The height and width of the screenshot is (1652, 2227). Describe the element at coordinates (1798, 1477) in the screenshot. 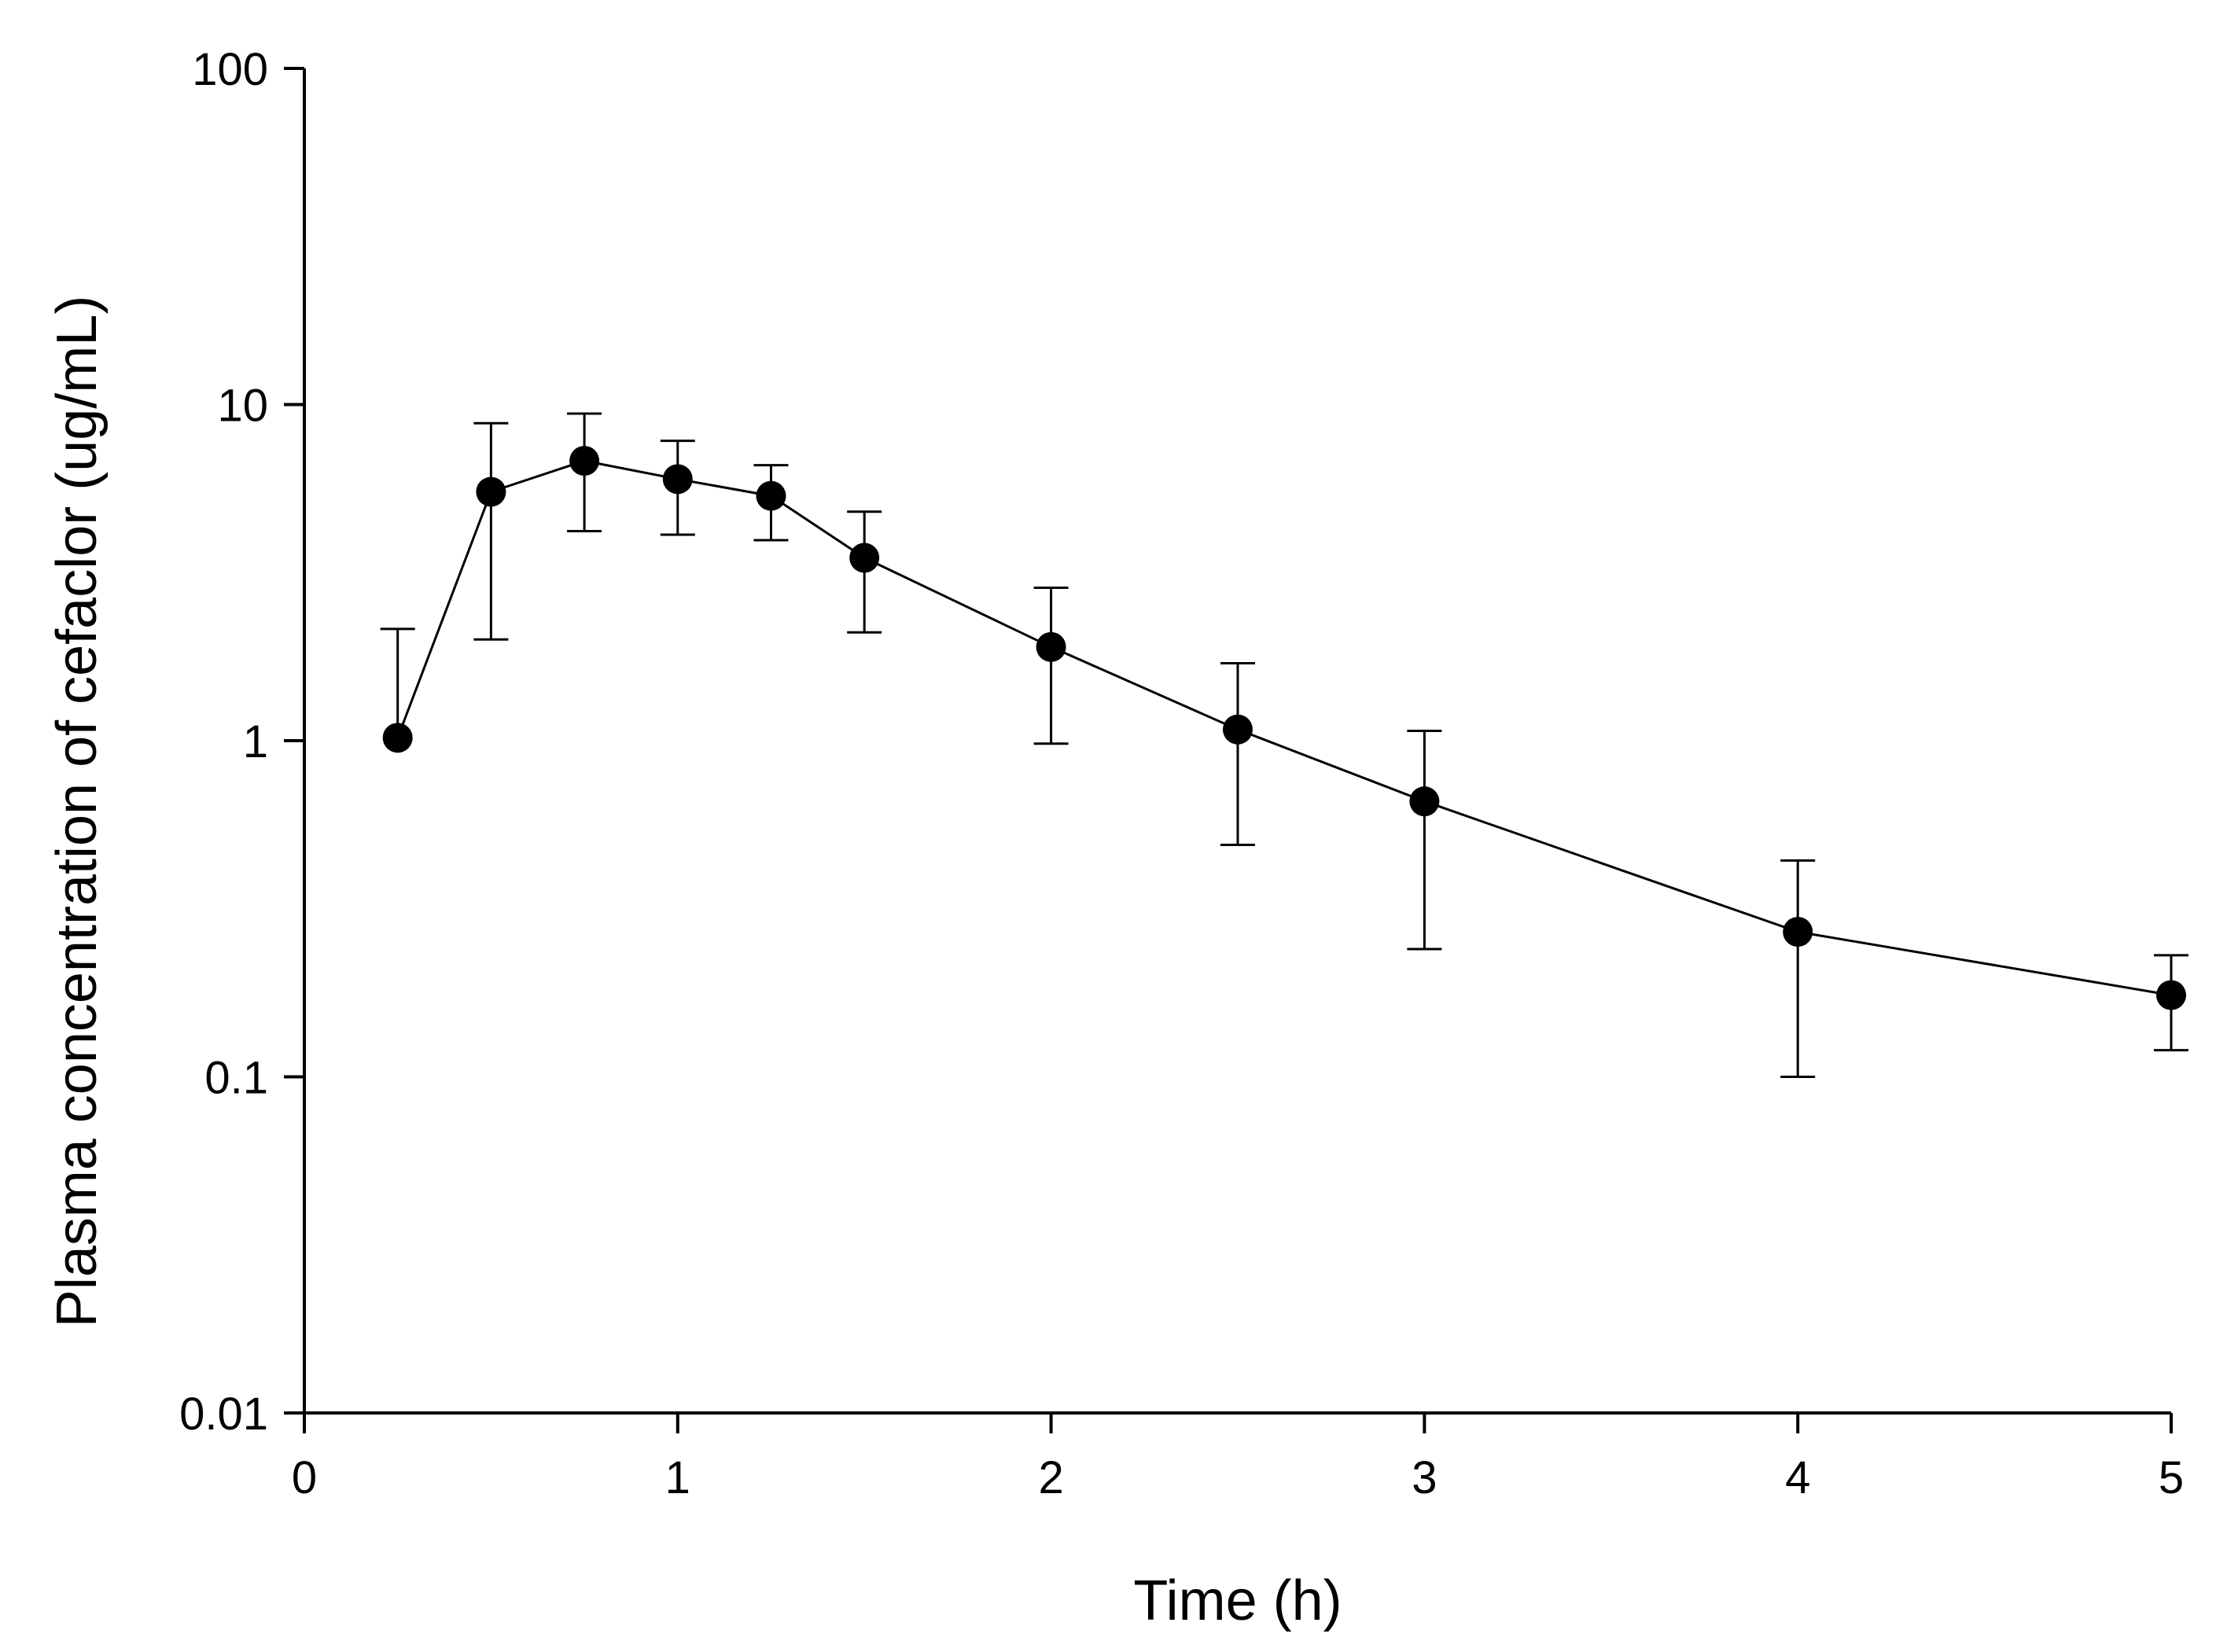

I see `x-tick-label: 4` at that location.